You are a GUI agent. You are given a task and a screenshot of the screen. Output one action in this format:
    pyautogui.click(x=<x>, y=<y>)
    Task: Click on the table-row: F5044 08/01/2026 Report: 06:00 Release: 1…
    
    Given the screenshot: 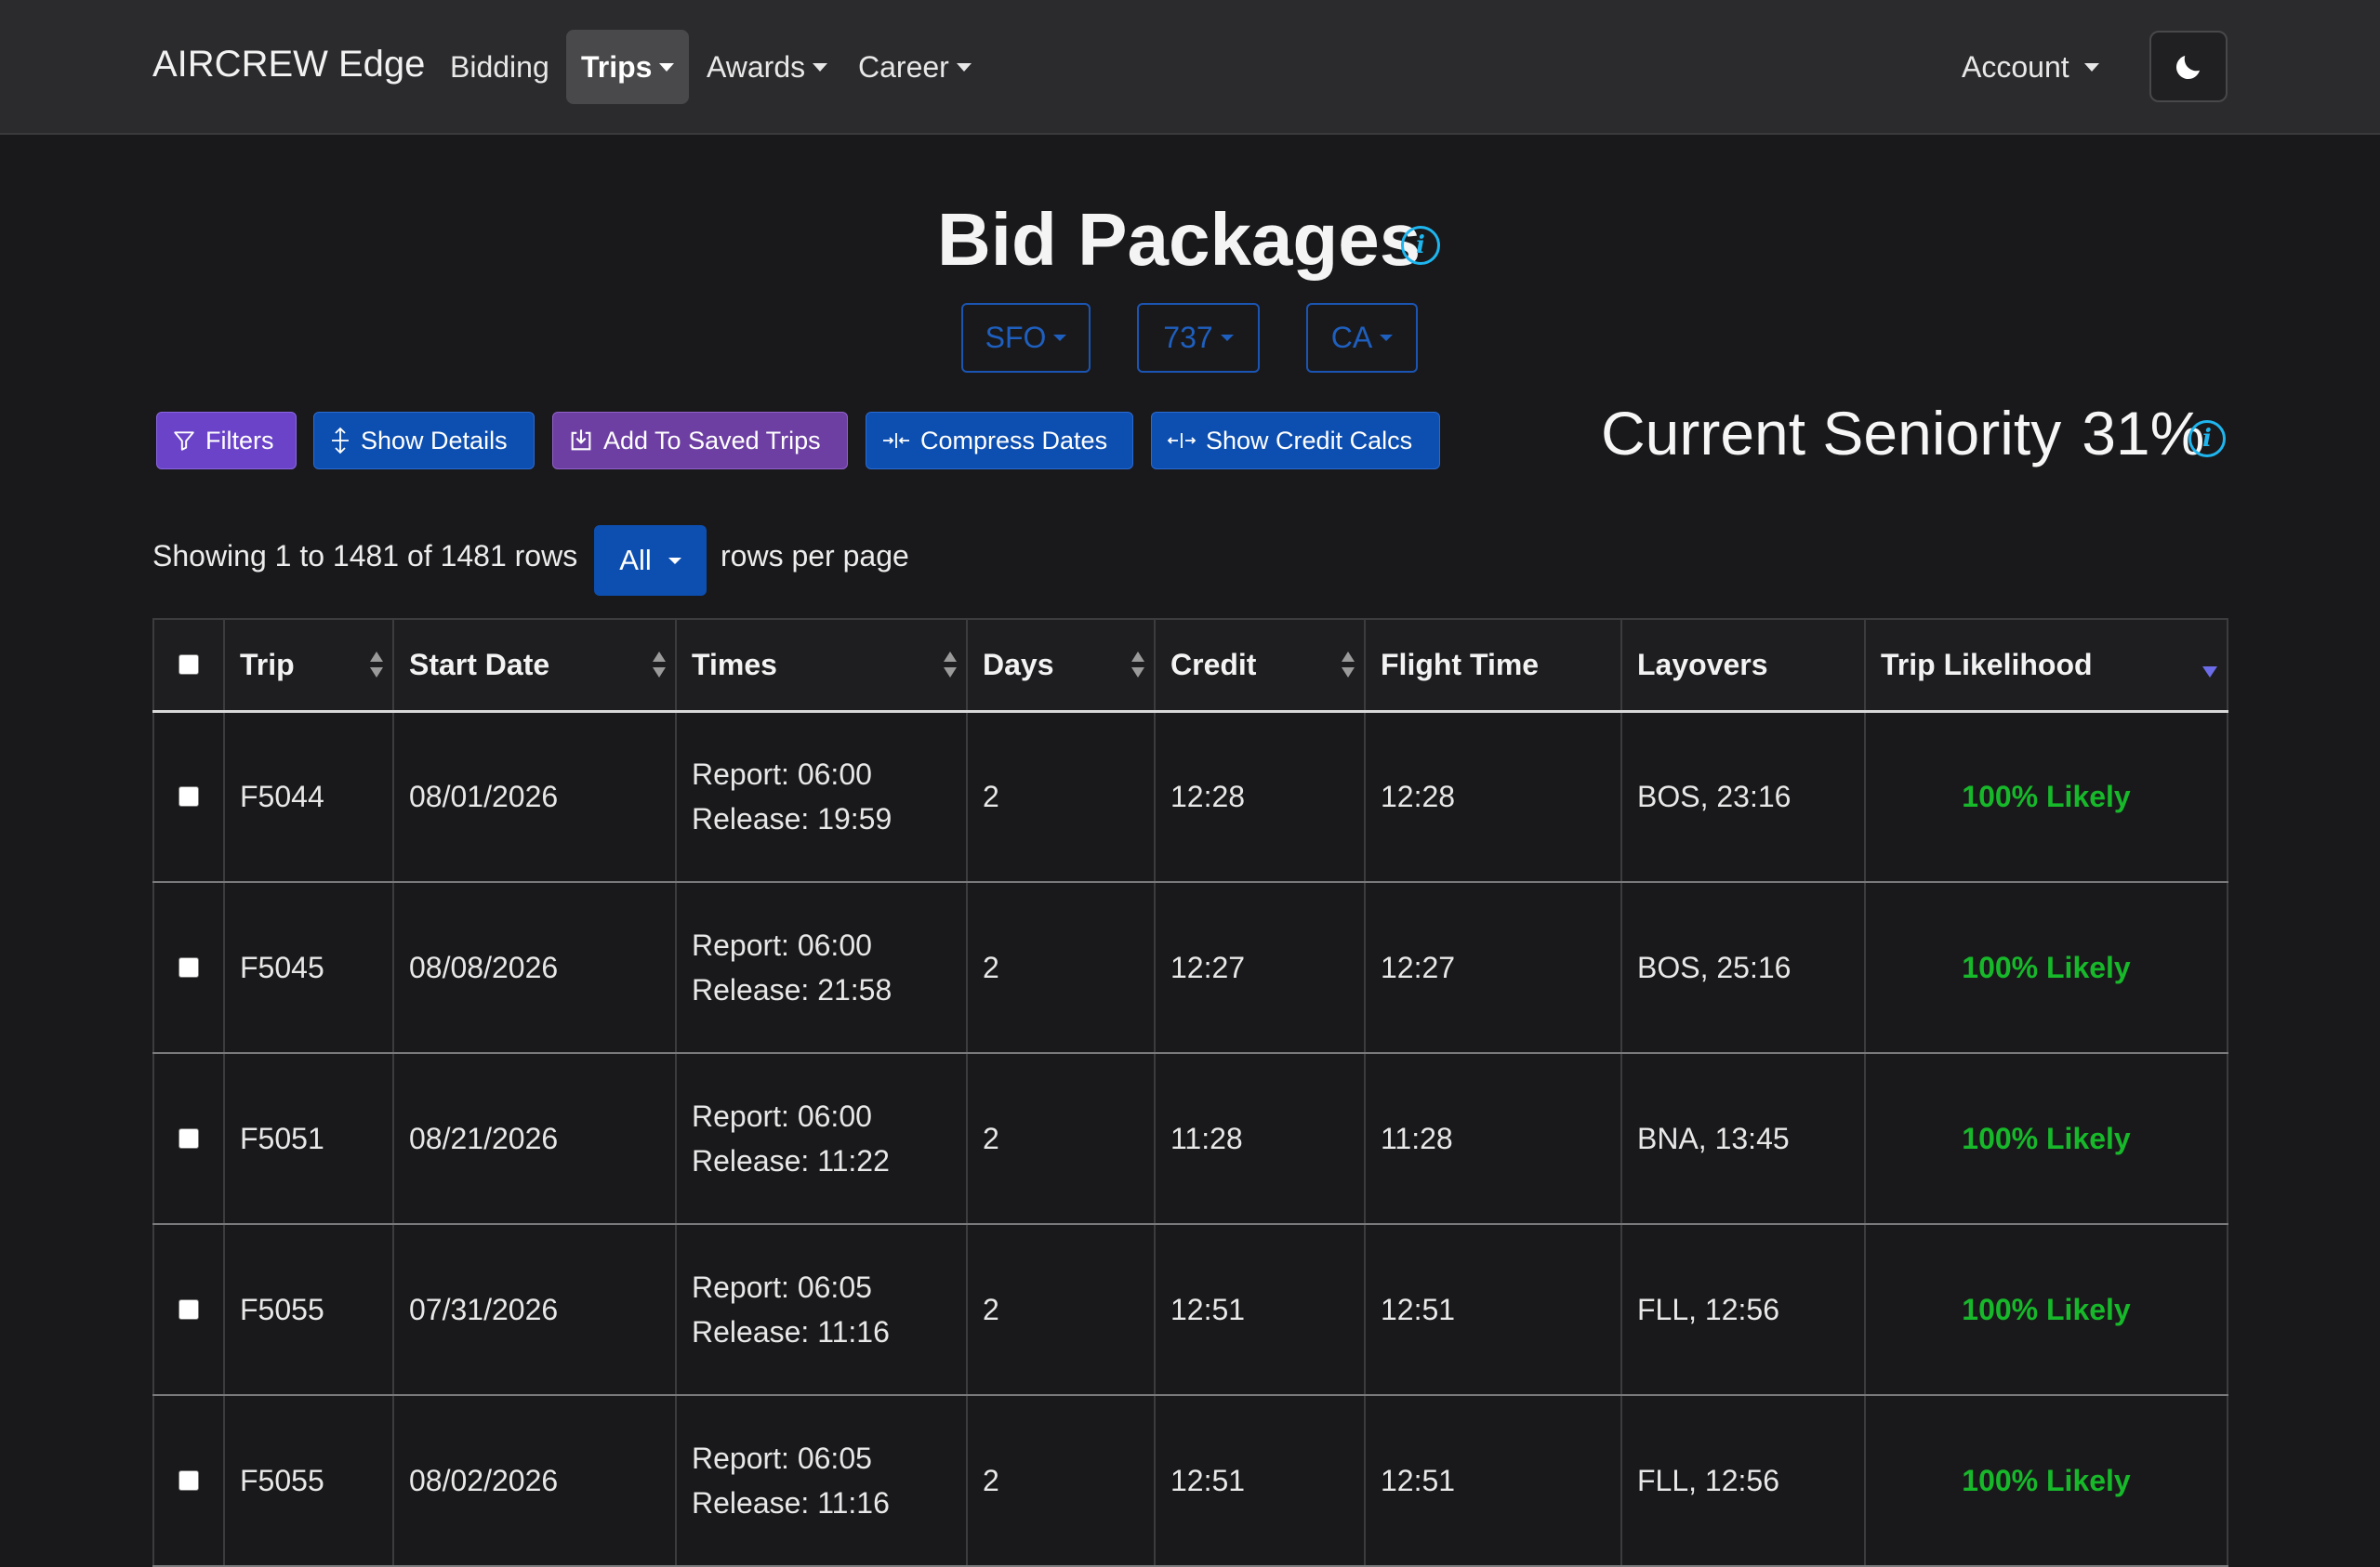 What is the action you would take?
    pyautogui.click(x=1190, y=796)
    